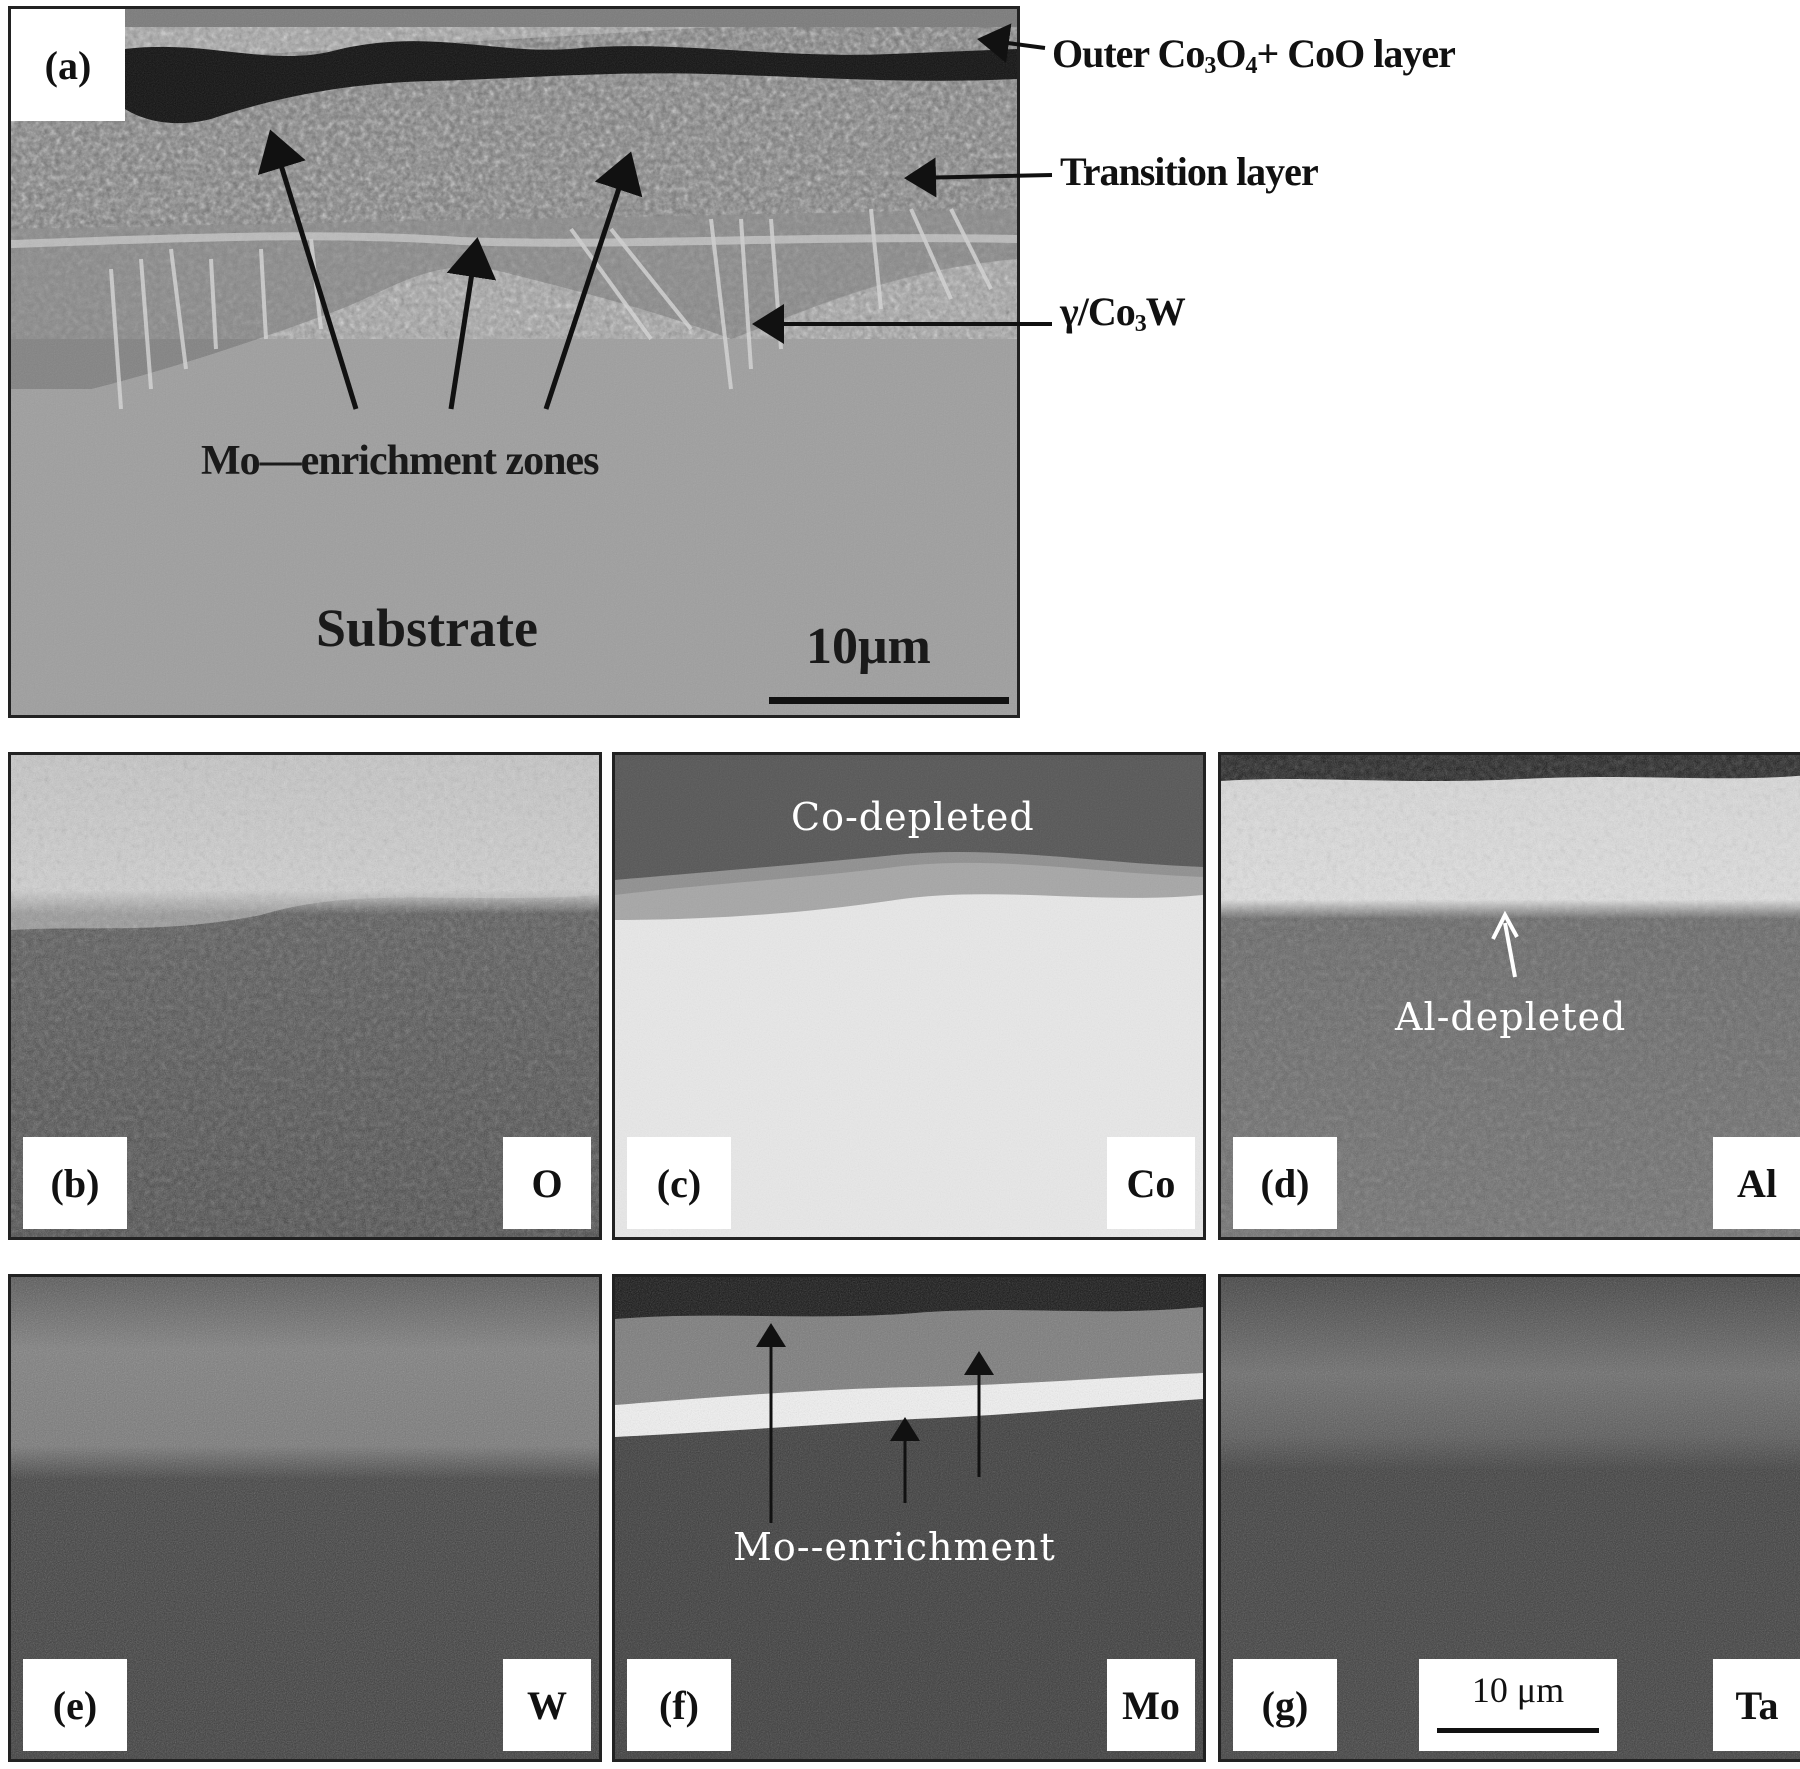 The width and height of the screenshot is (1800, 1769). What do you see at coordinates (547, 1183) in the screenshot?
I see `element-label-o: O` at bounding box center [547, 1183].